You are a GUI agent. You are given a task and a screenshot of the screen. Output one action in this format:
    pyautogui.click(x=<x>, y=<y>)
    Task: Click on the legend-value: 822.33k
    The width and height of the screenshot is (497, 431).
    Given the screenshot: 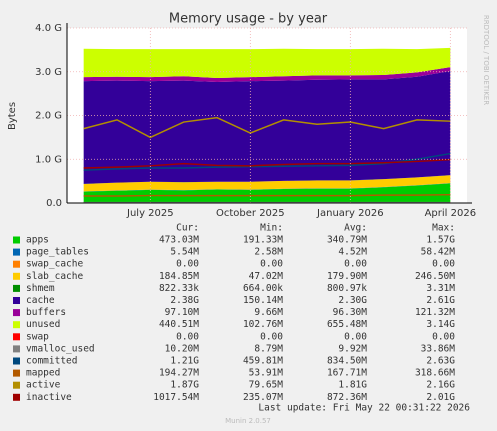 What is the action you would take?
    pyautogui.click(x=179, y=288)
    